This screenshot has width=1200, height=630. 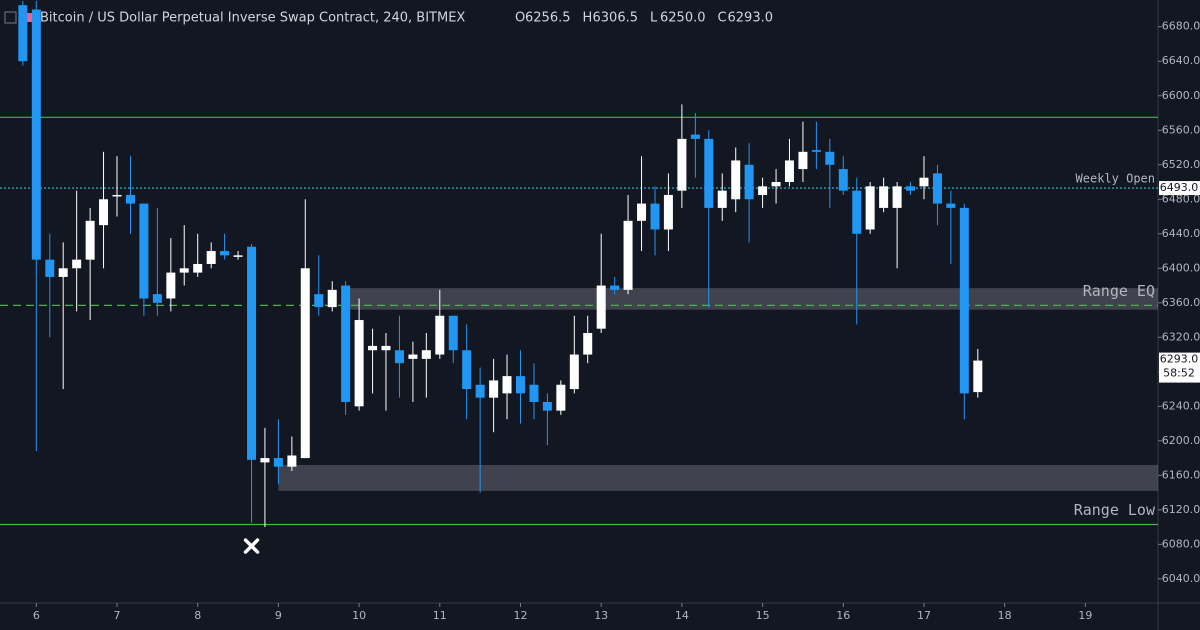 I want to click on y-tick-label: 6680.0, so click(x=1181, y=26).